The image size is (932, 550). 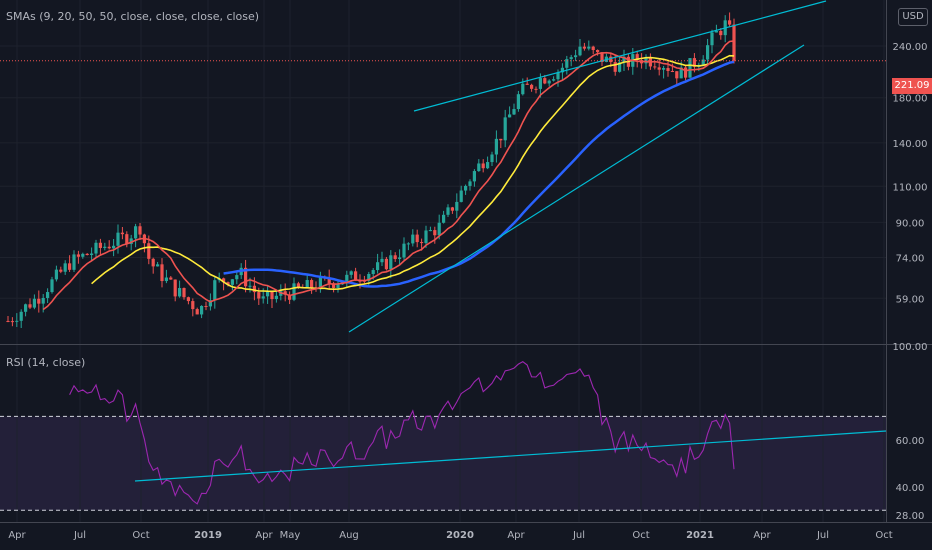 What do you see at coordinates (264, 535) in the screenshot?
I see `x-tick-label: Apr` at bounding box center [264, 535].